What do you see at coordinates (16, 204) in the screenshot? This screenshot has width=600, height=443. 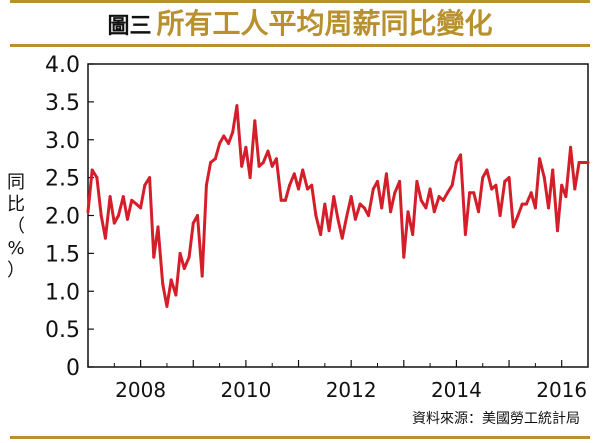 I see `y-axis-label-char: 比` at bounding box center [16, 204].